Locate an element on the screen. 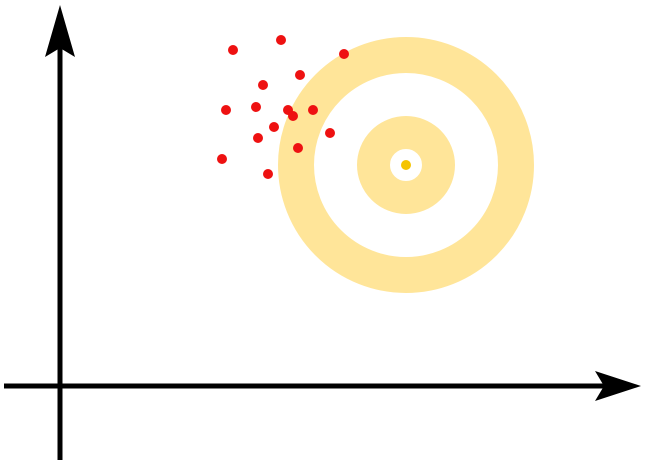  x-axis-arrow is located at coordinates (618, 386).